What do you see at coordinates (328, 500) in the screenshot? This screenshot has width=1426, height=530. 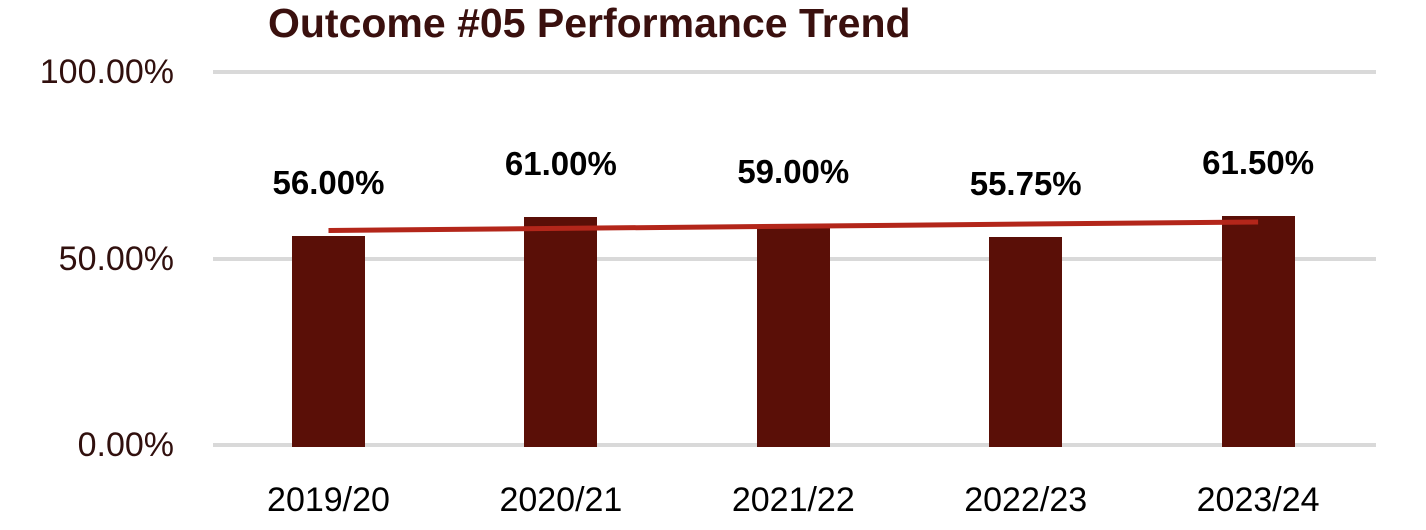 I see `x-axis-category-label: 2019/20` at bounding box center [328, 500].